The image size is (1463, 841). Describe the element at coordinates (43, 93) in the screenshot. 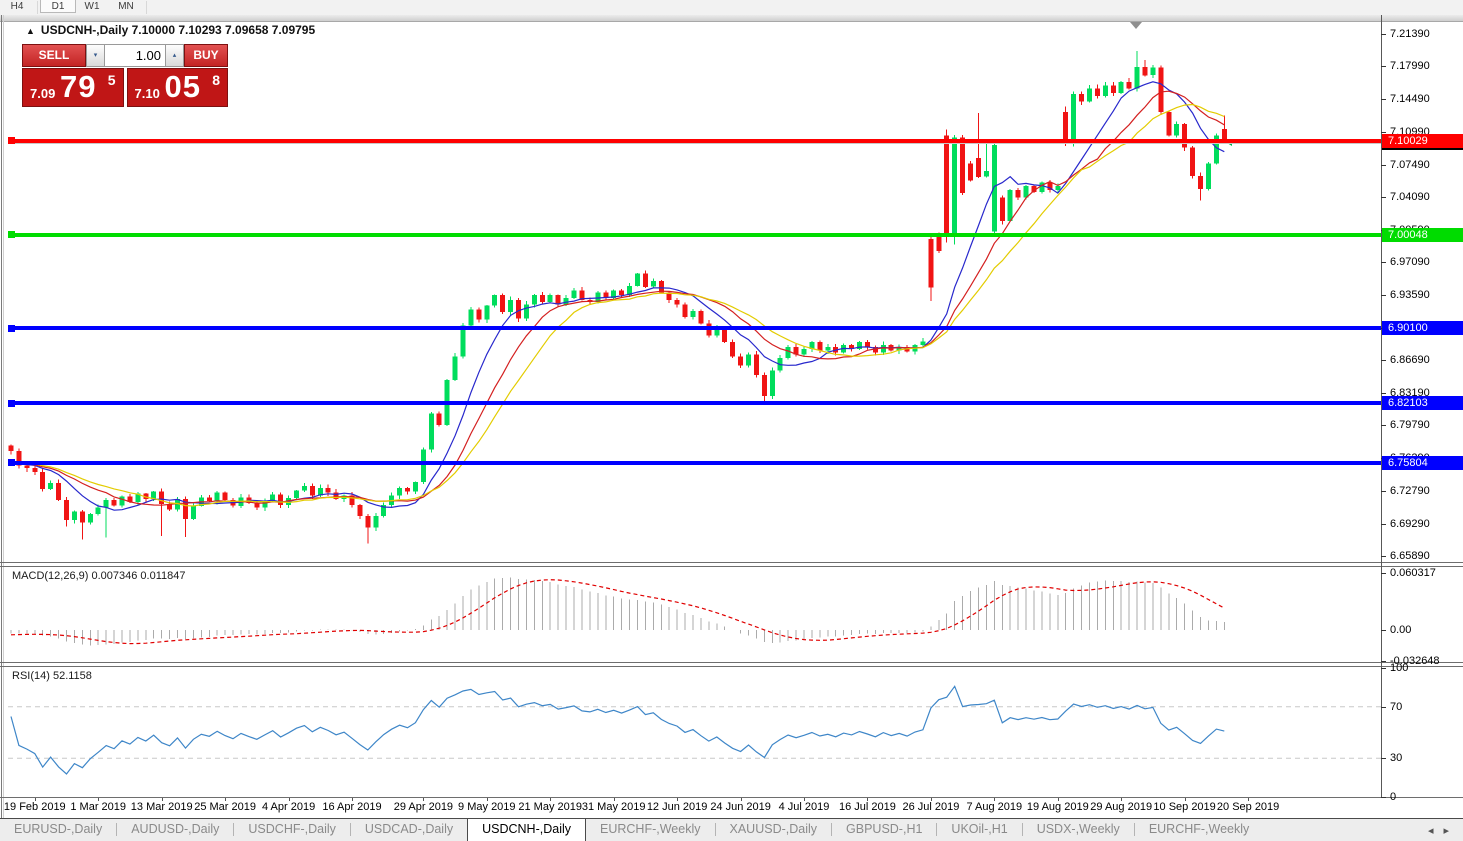

I see `sell-price-prefix: 7.09` at that location.